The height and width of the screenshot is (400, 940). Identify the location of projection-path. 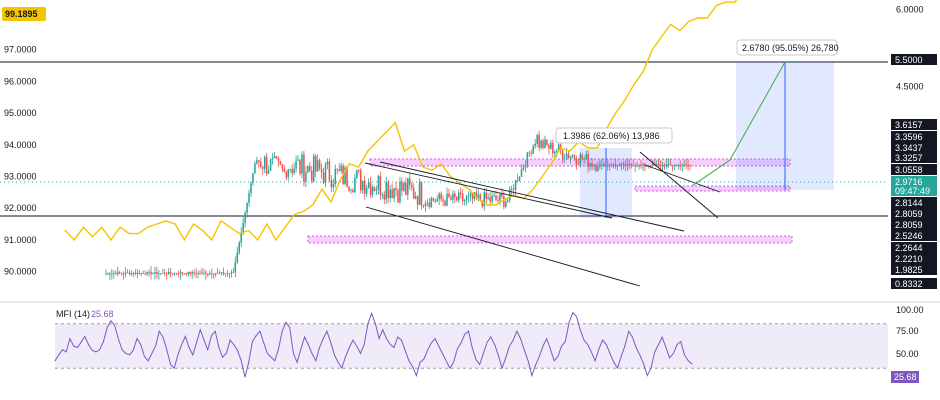
(738, 124).